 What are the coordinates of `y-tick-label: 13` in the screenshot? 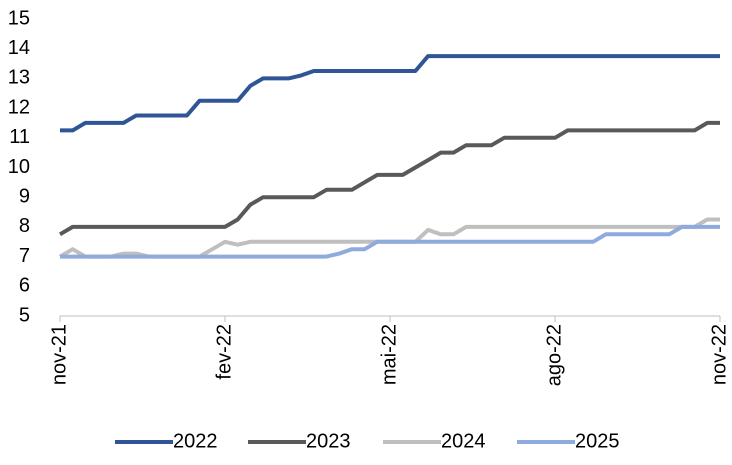 It's located at (19, 78).